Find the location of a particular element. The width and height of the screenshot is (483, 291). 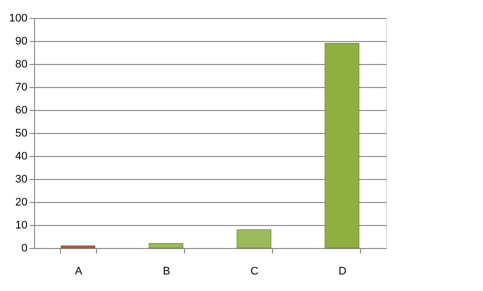

y-tick-label: 20 is located at coordinates (21, 202).